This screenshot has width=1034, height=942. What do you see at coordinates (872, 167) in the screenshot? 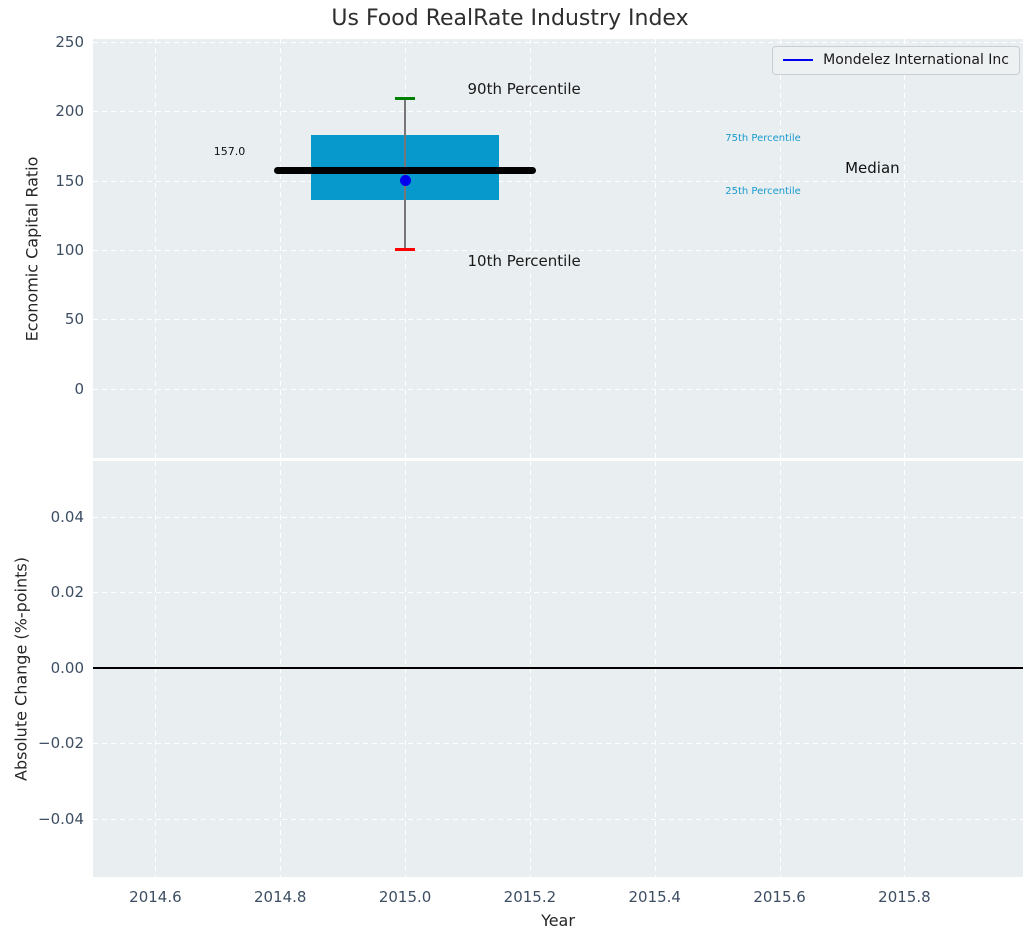
I see `annotation-median: Median` at bounding box center [872, 167].